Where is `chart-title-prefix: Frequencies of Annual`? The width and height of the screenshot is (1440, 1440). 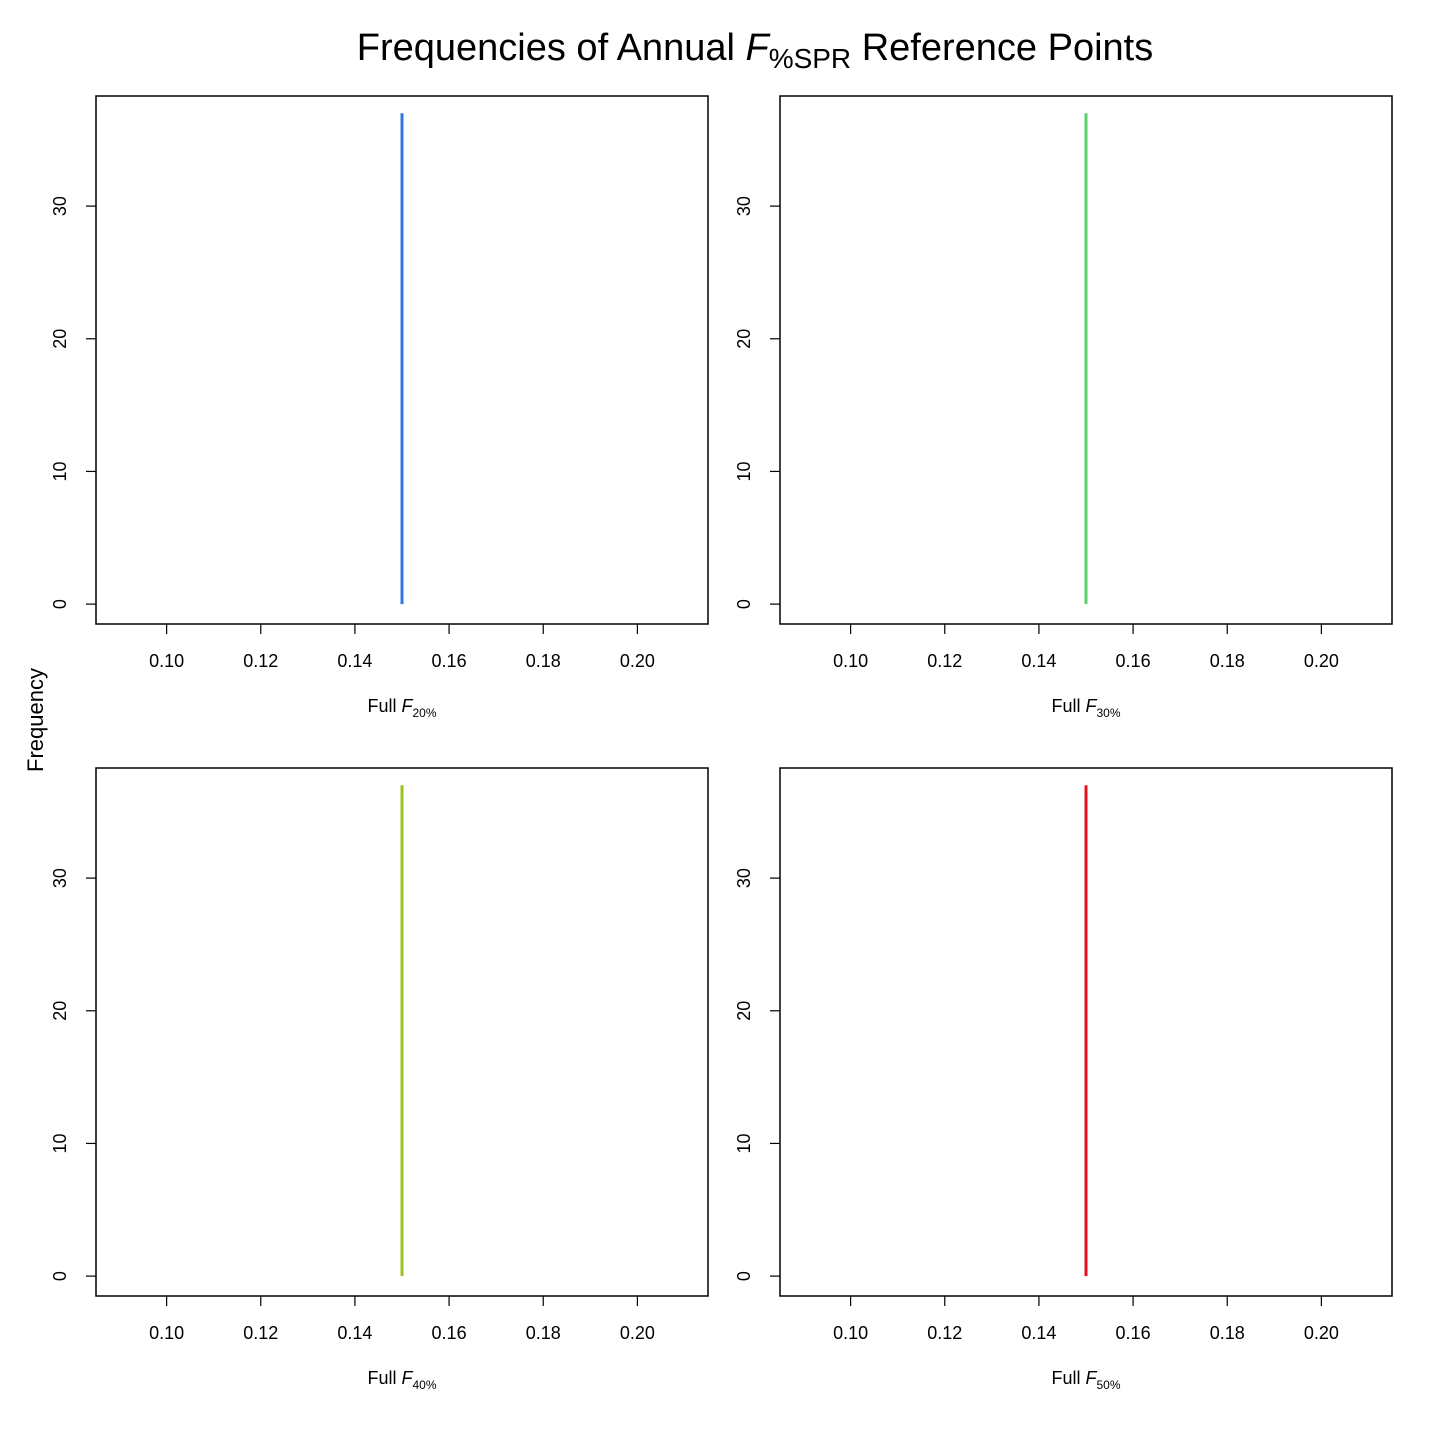 chart-title-prefix: Frequencies of Annual is located at coordinates (551, 48).